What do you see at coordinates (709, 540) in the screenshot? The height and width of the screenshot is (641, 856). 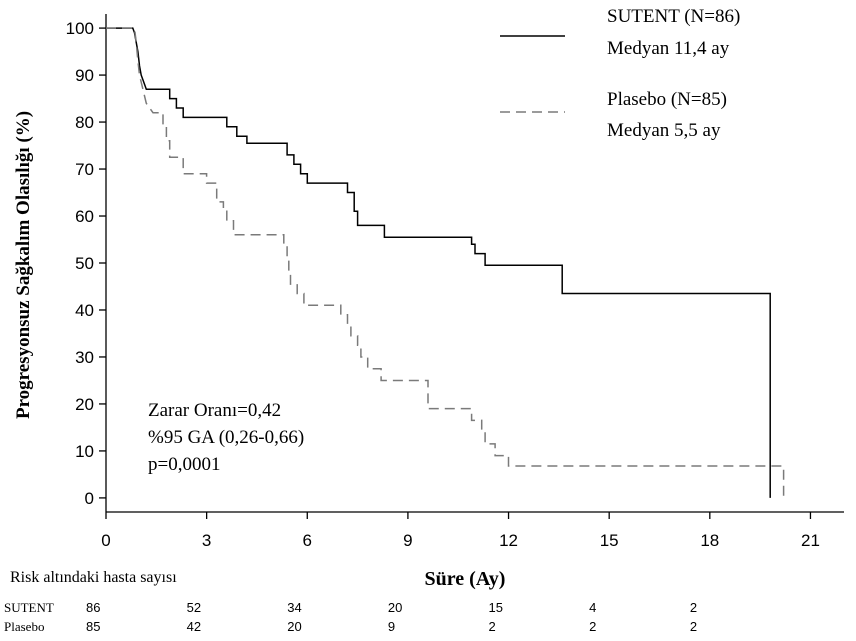 I see `x-tick-label: 18` at bounding box center [709, 540].